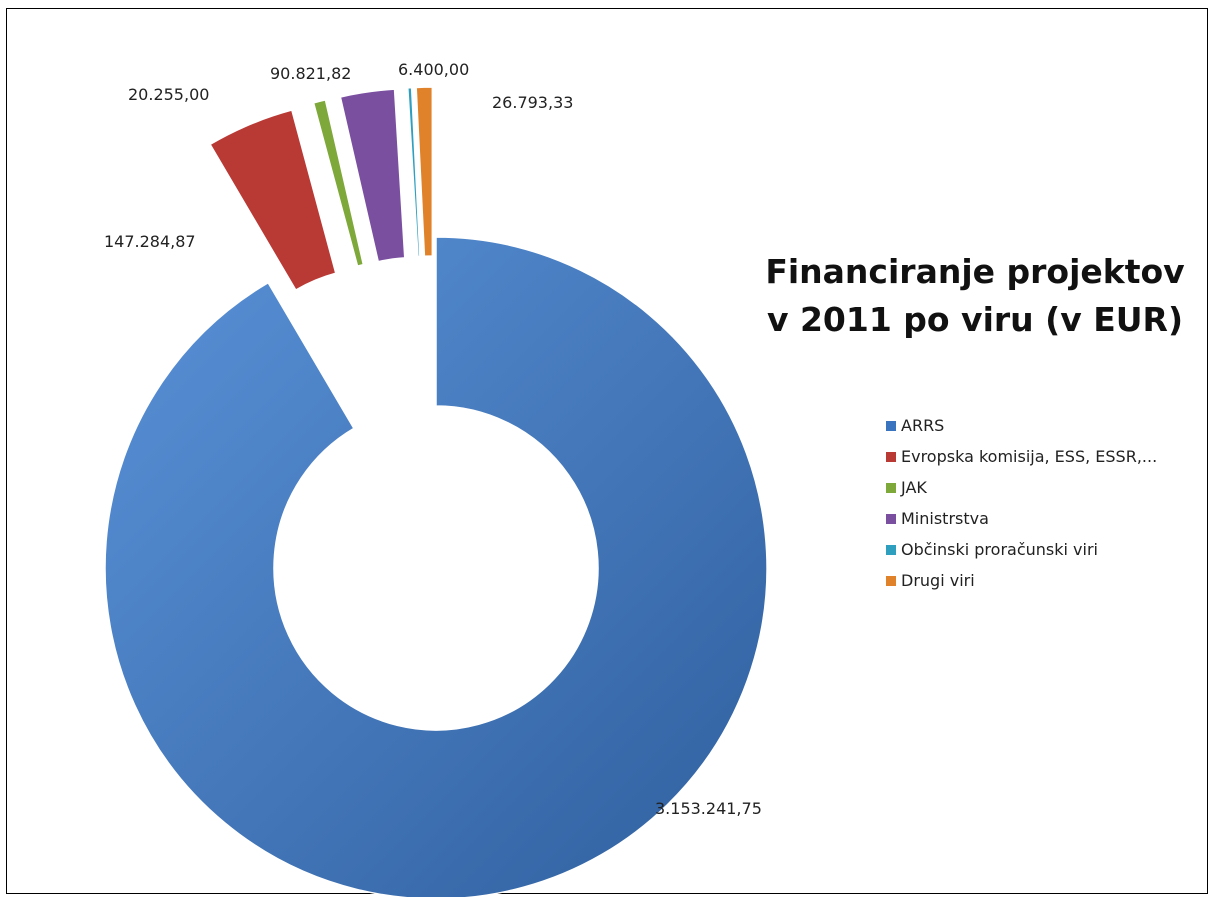 The height and width of the screenshot is (897, 1216). I want to click on chart-title-line-2: v 2011 po viru (v EUR), so click(975, 319).